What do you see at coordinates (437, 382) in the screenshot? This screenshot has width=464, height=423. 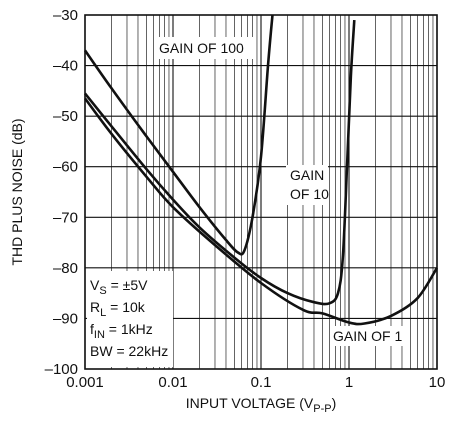 I see `x-tick-label: 10` at bounding box center [437, 382].